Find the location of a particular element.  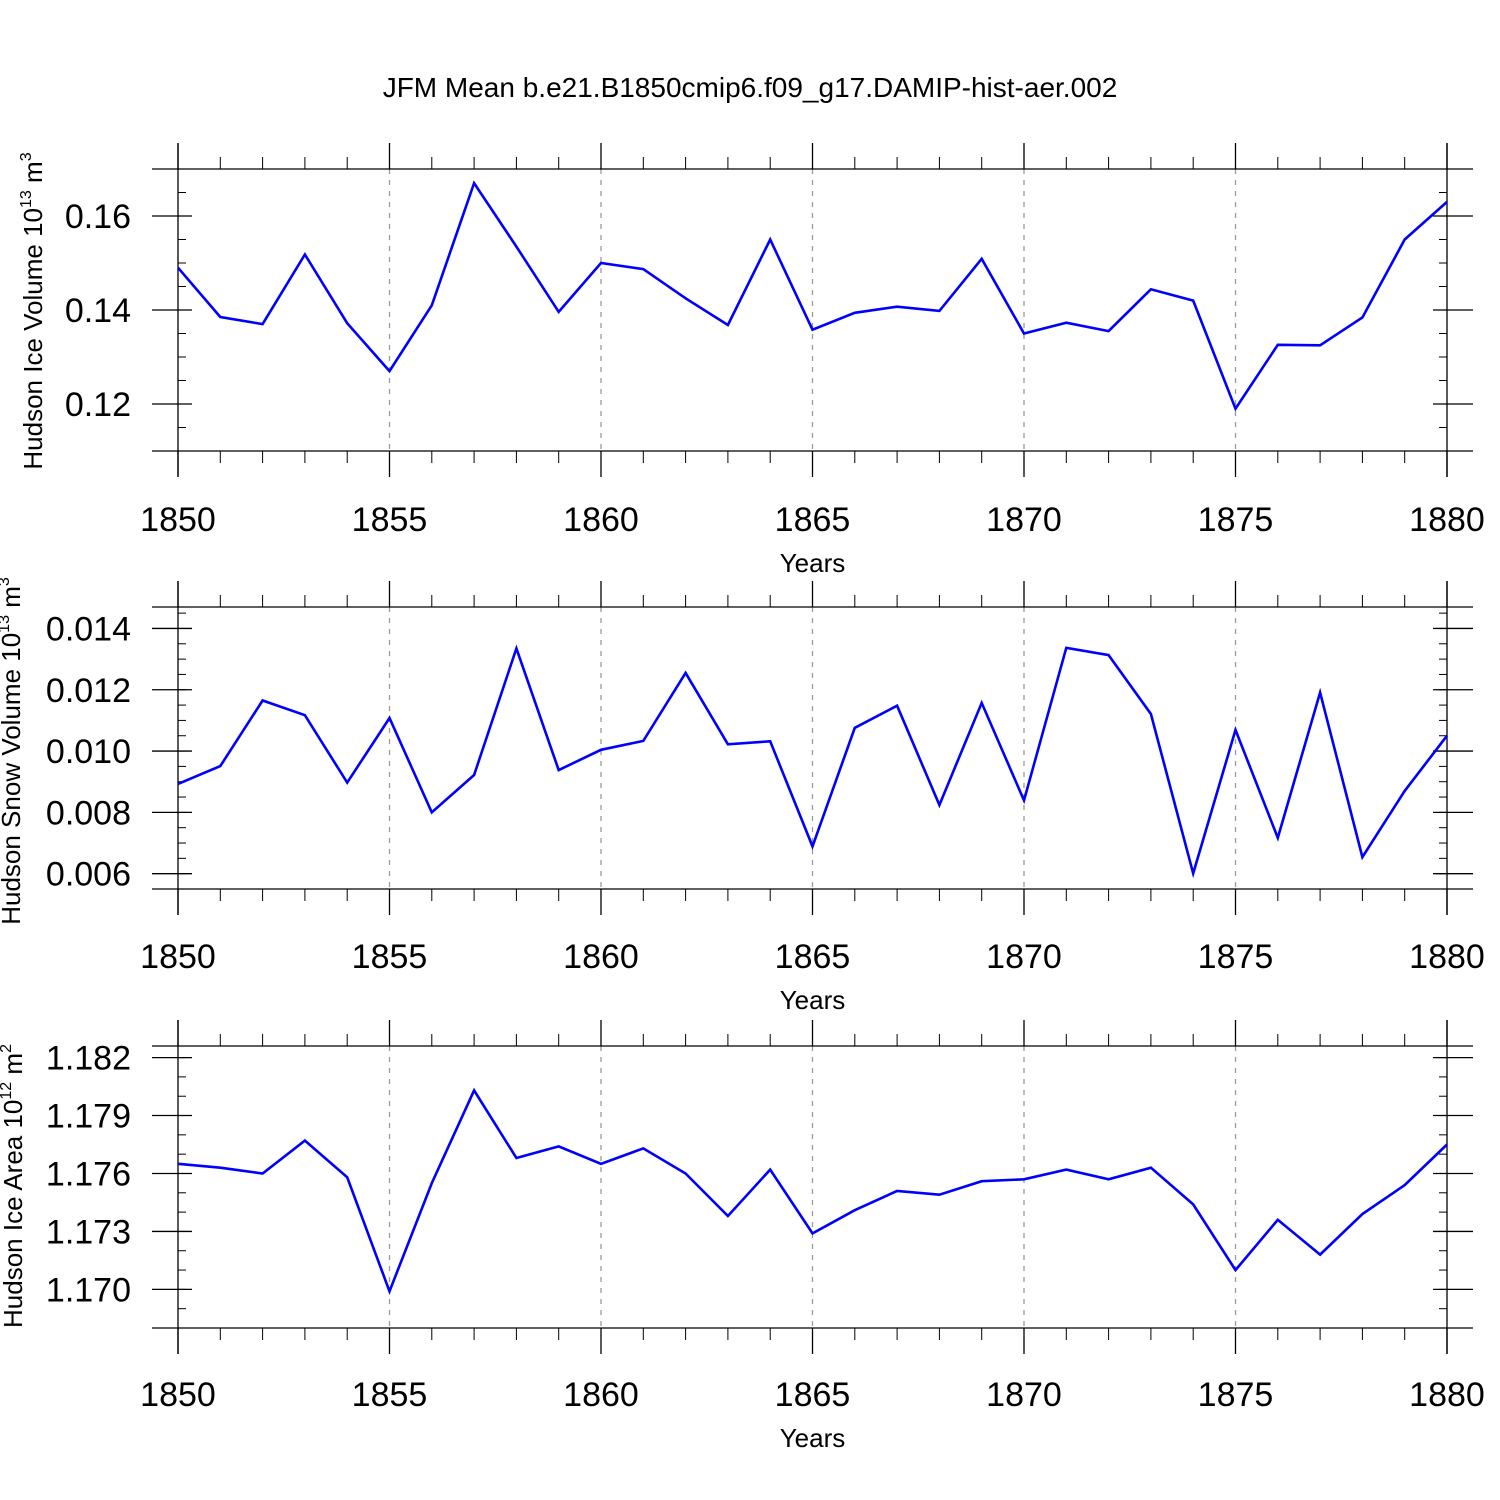

y-axis-title: Hudson Ice Area 1012 m2 is located at coordinates (14, 1186).